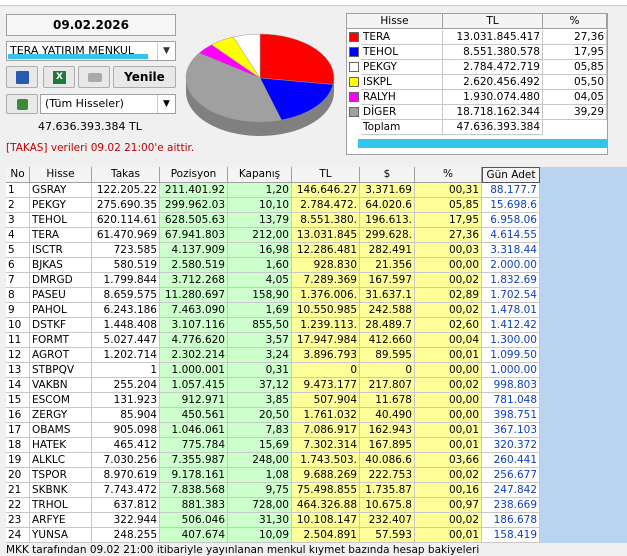 This screenshot has width=627, height=556. I want to click on table-cell: 248,00, so click(260, 460).